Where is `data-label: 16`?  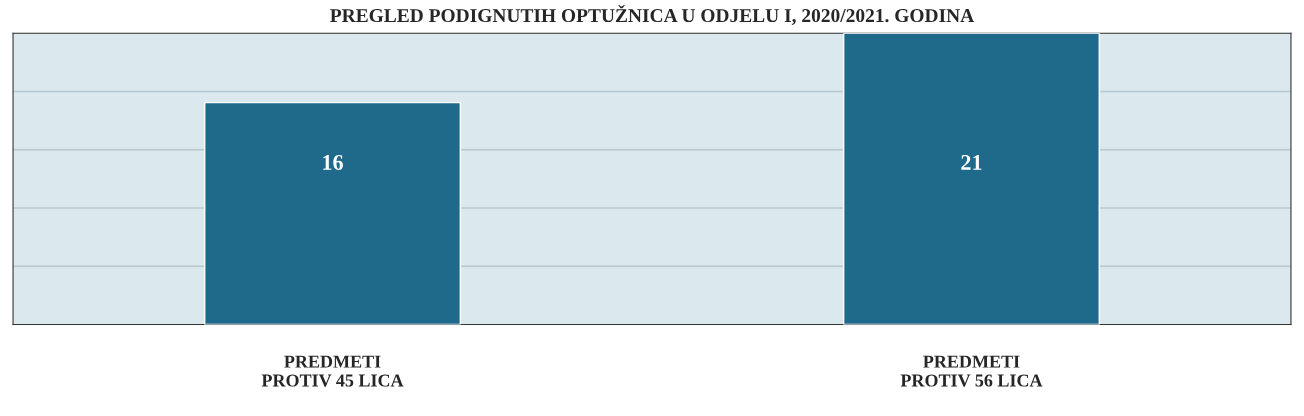 data-label: 16 is located at coordinates (333, 162).